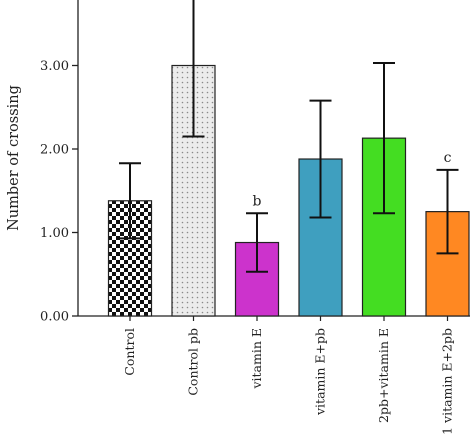 Image resolution: width=474 pixels, height=444 pixels. Describe the element at coordinates (59, 192) in the screenshot. I see `y-axis-ticks: 0.00 1.00 2.00 3.00` at that location.